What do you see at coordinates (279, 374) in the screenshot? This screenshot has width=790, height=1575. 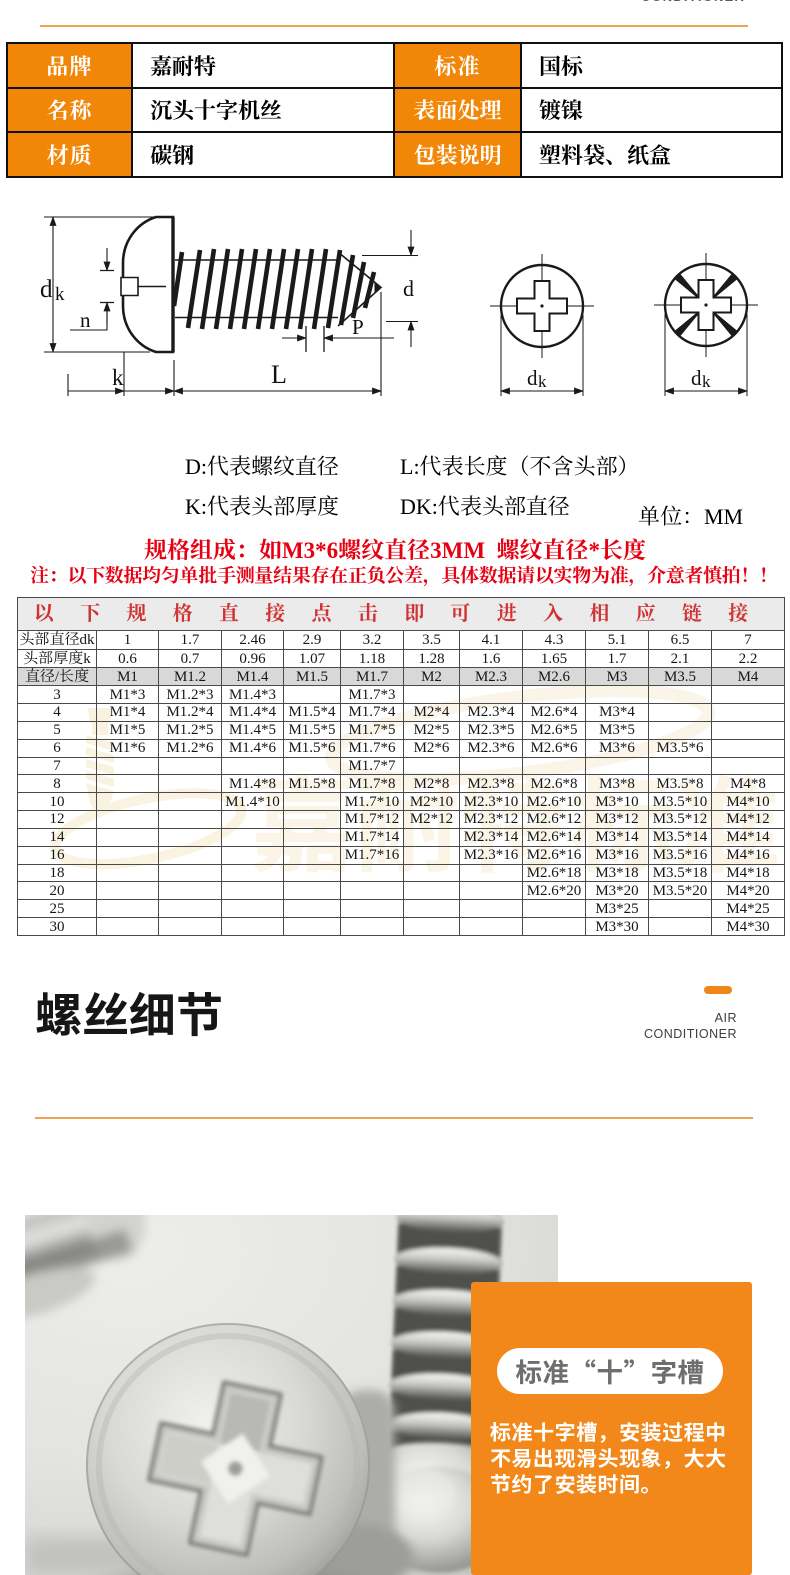 I see `svg-text: L` at bounding box center [279, 374].